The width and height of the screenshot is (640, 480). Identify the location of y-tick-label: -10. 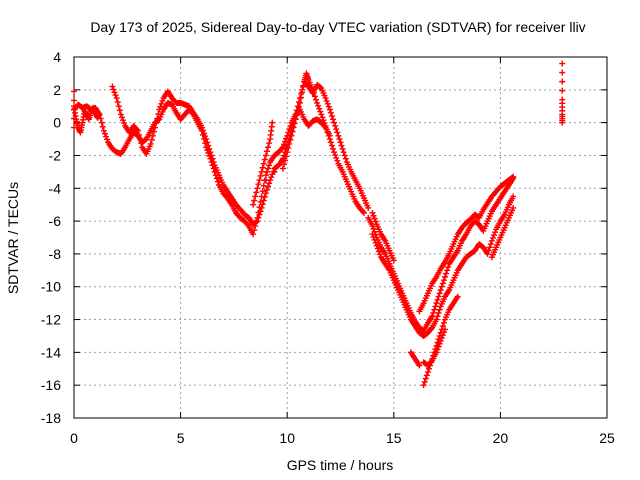
(51, 287).